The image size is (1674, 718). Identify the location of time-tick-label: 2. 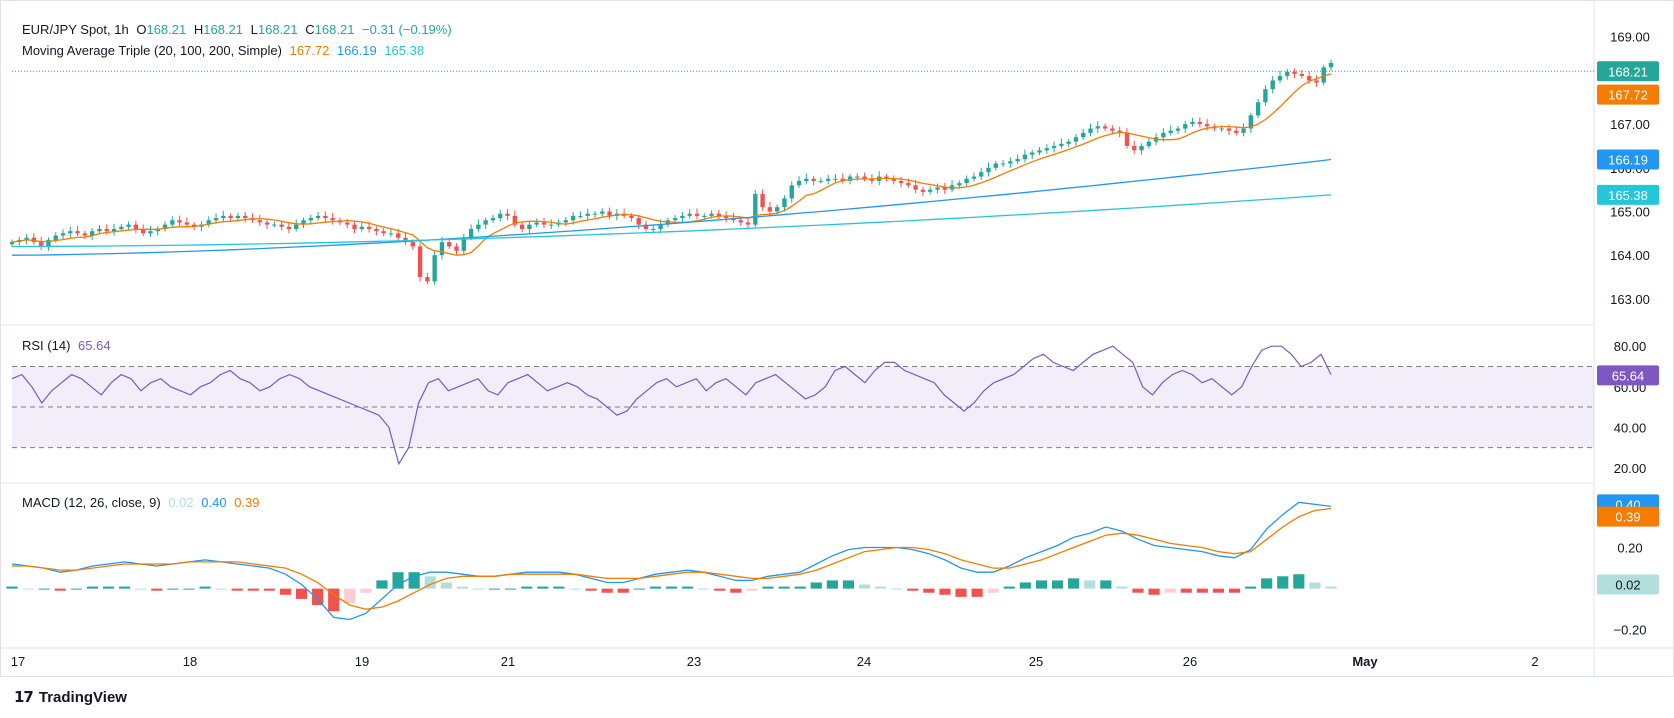
(1534, 661).